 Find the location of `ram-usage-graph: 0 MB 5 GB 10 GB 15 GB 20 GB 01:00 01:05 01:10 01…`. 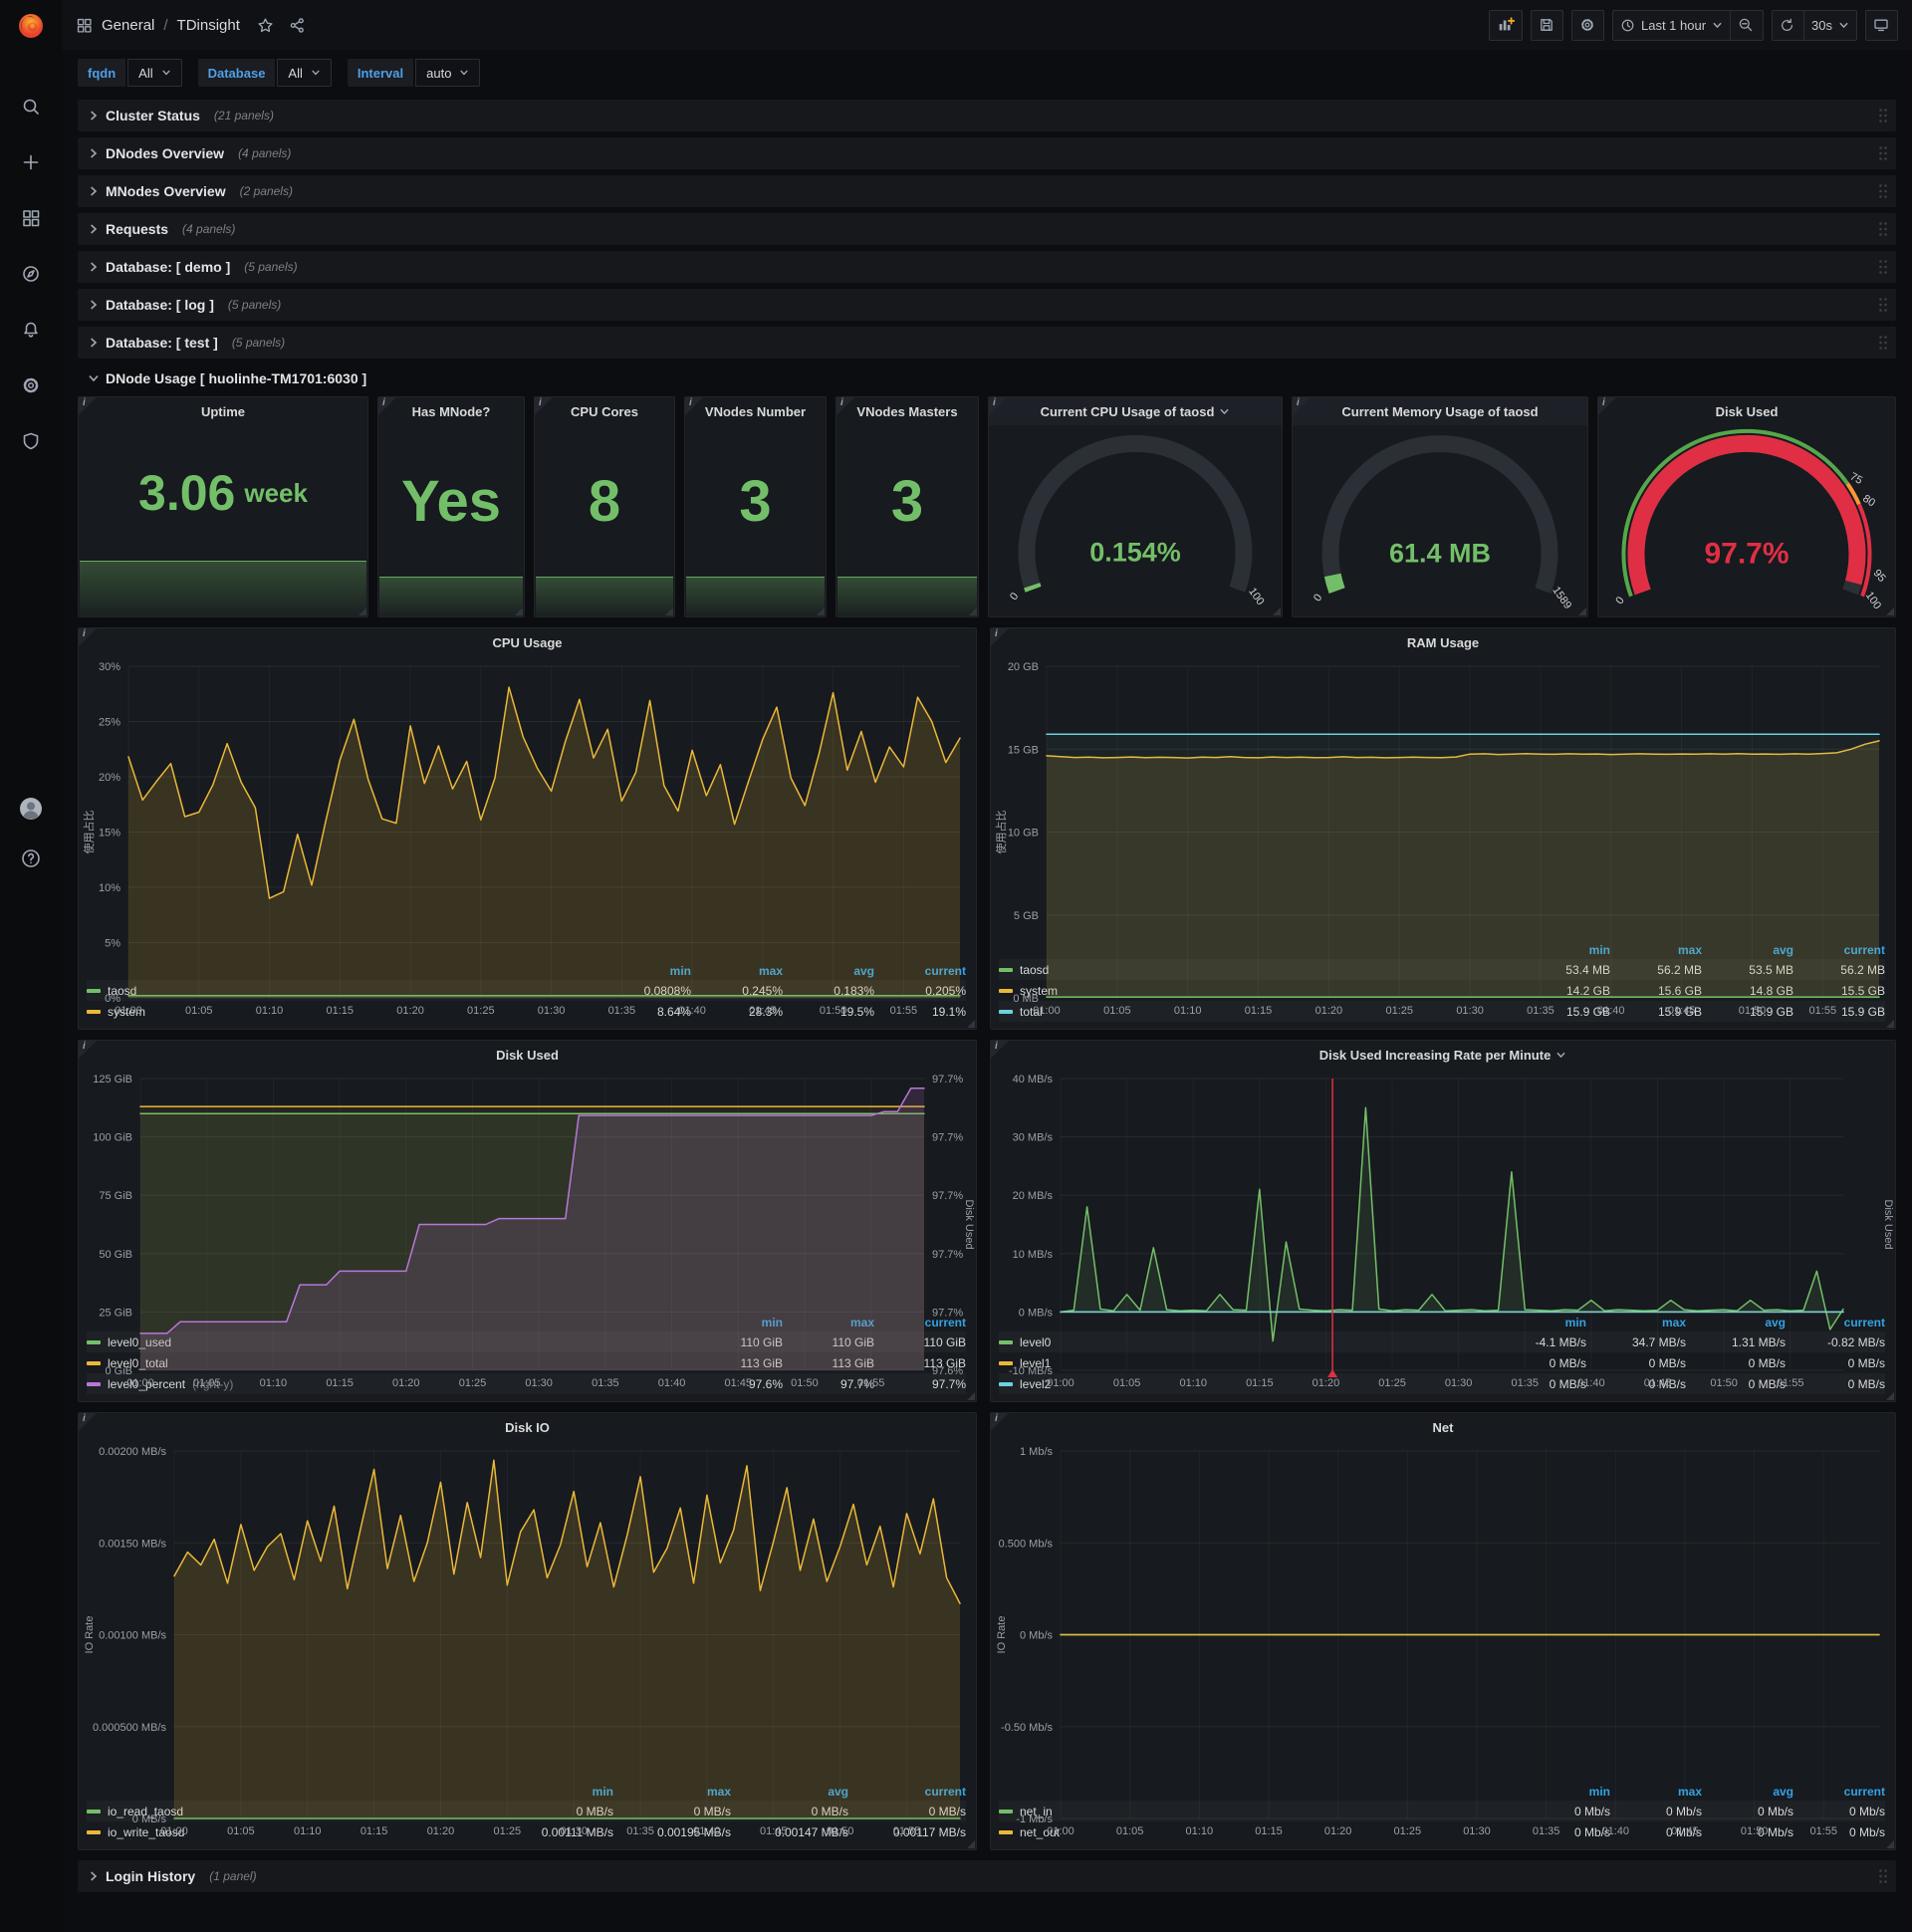

ram-usage-graph: 0 MB 5 GB 10 GB 15 GB 20 GB 01:00 01:05 01:10 01… is located at coordinates (1443, 837).